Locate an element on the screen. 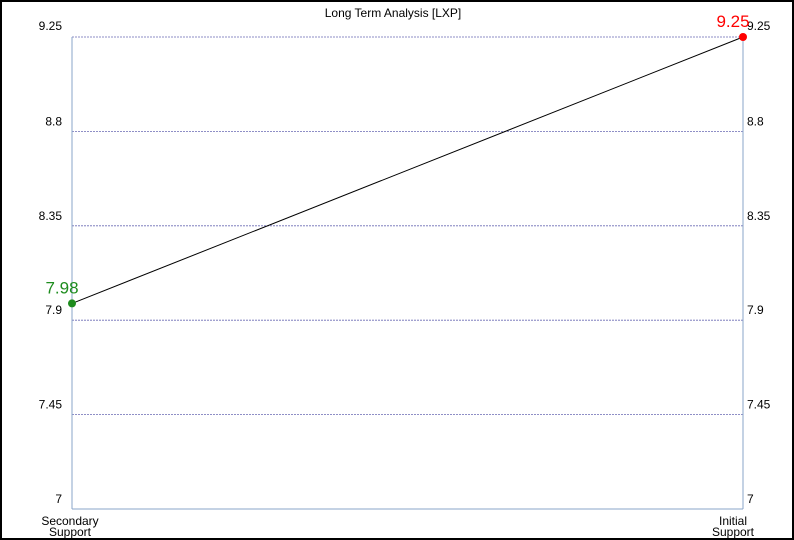  y-tick-label-right: 8.8 is located at coordinates (755, 121).